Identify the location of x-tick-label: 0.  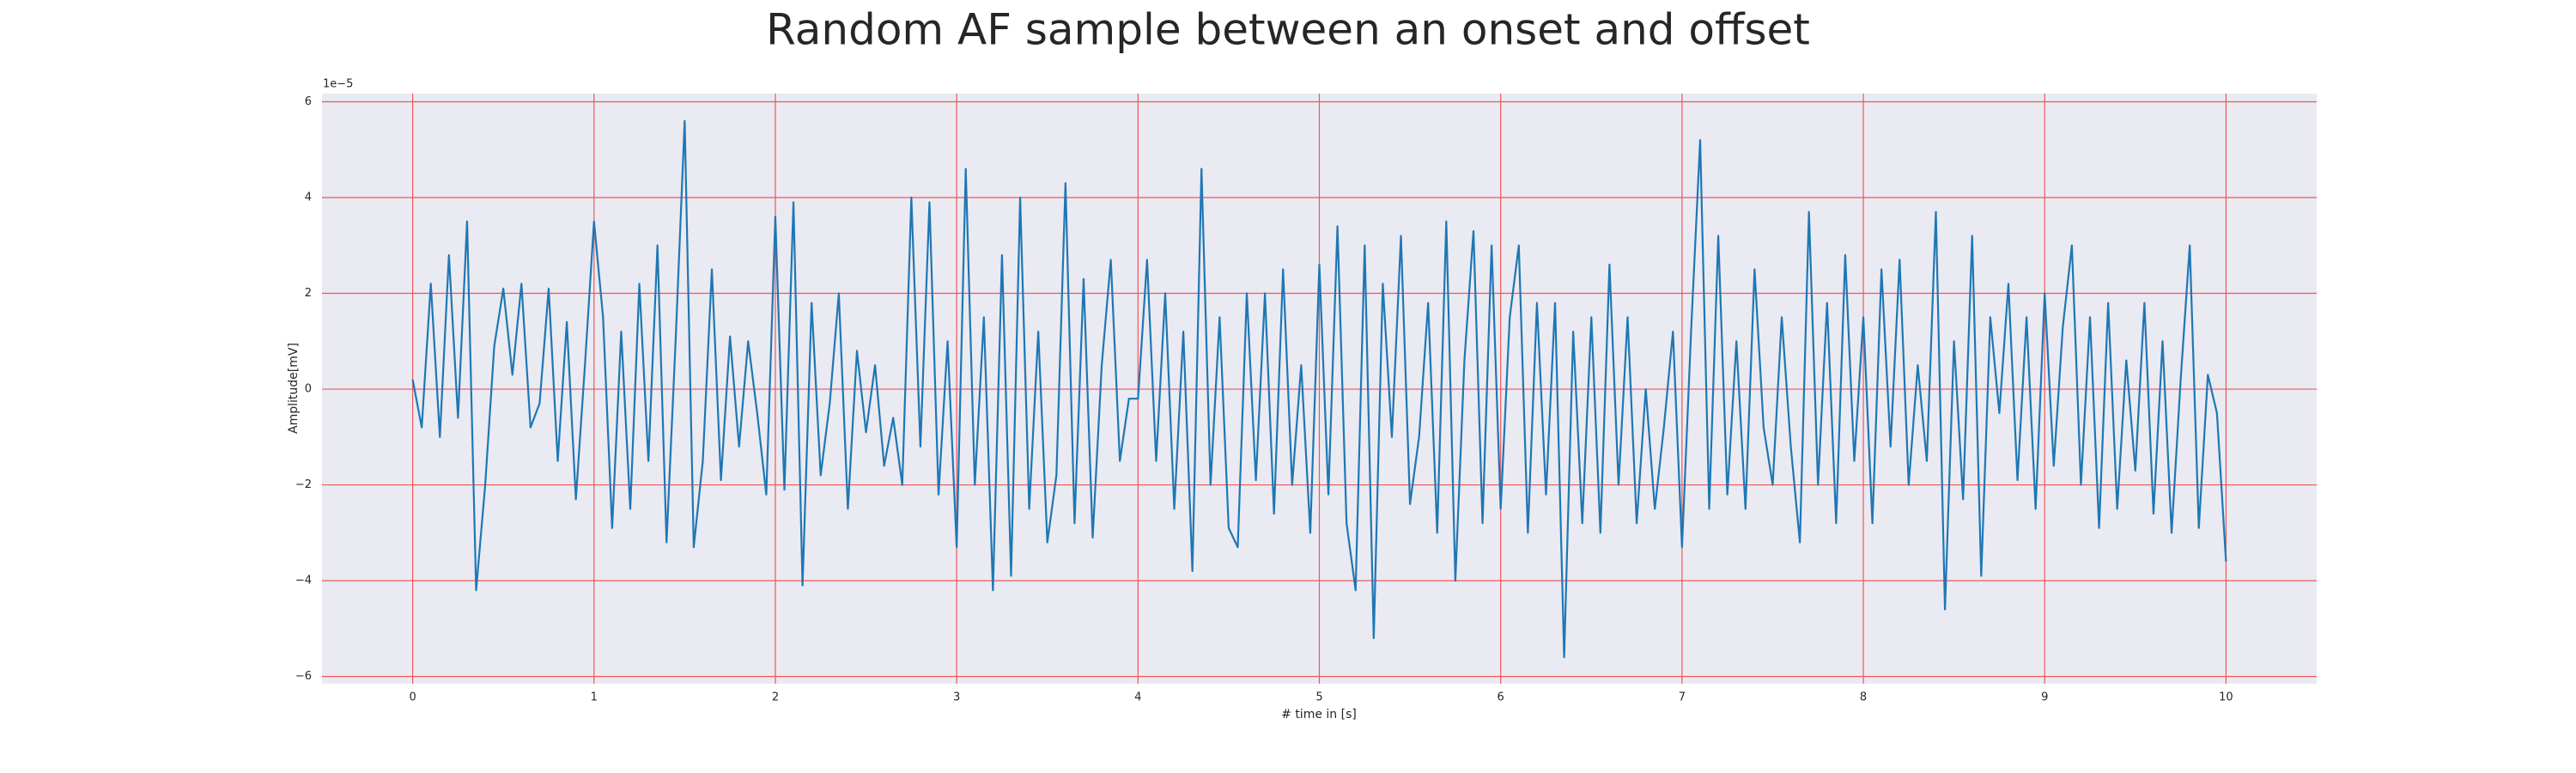
(412, 697).